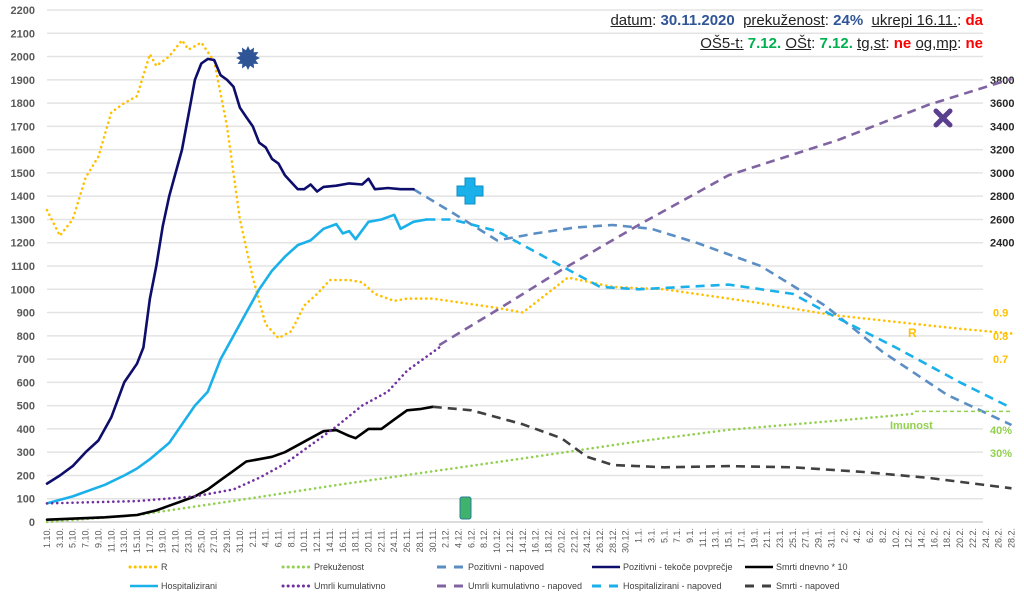 The height and width of the screenshot is (602, 1024). What do you see at coordinates (848, 20) in the screenshot?
I see `prekuzenost-value: 24%` at bounding box center [848, 20].